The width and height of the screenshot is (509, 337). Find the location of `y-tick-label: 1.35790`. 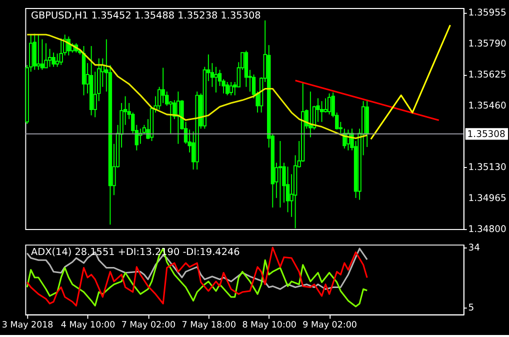

y-tick-label: 1.35790 is located at coordinates (487, 44).